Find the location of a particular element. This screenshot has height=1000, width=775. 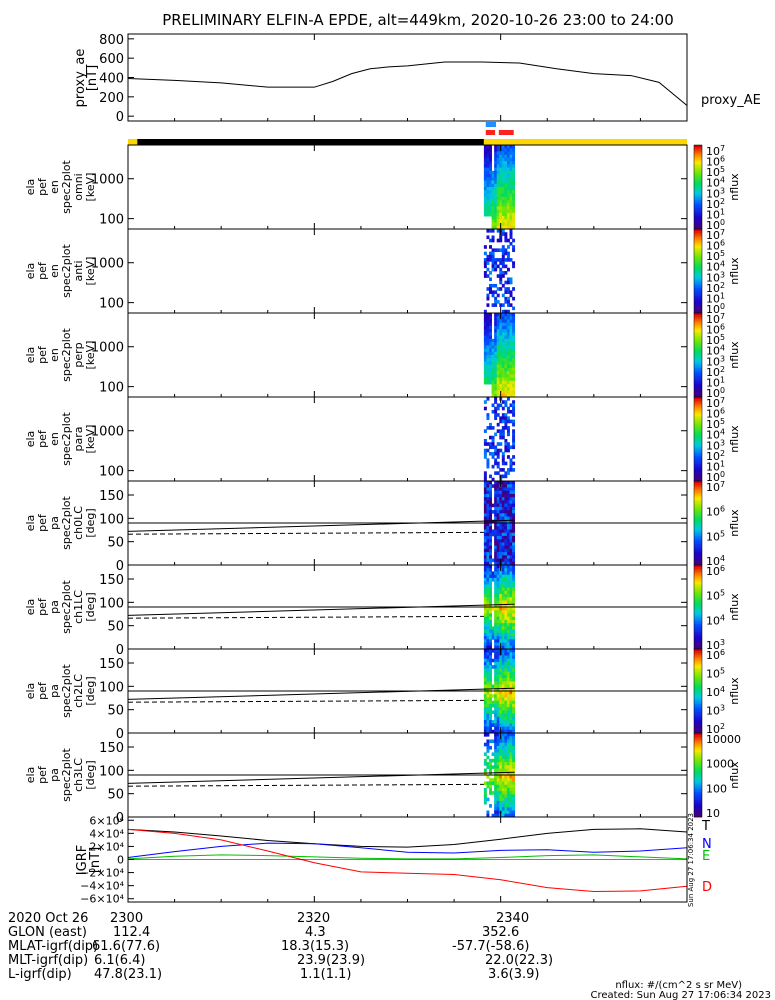

ylabel-line-5: [deg] is located at coordinates (90, 690).